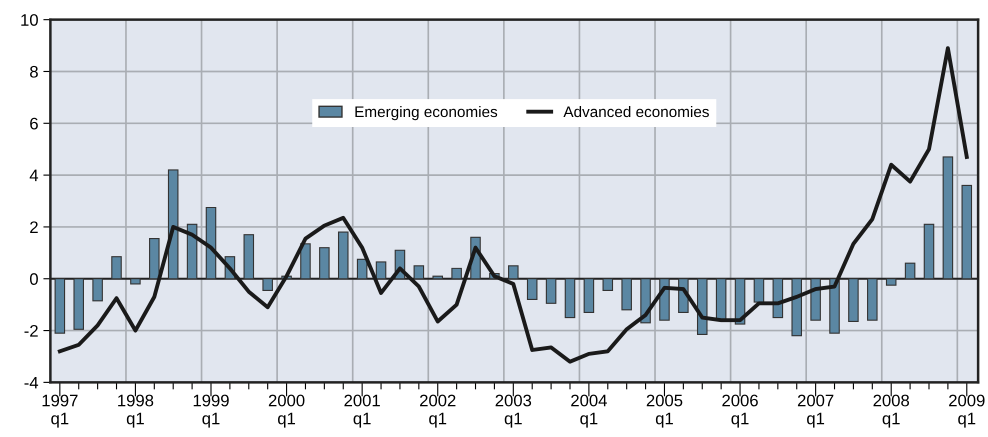 This screenshot has width=988, height=437. Describe the element at coordinates (29, 20) in the screenshot. I see `y-tick-label: 10` at that location.